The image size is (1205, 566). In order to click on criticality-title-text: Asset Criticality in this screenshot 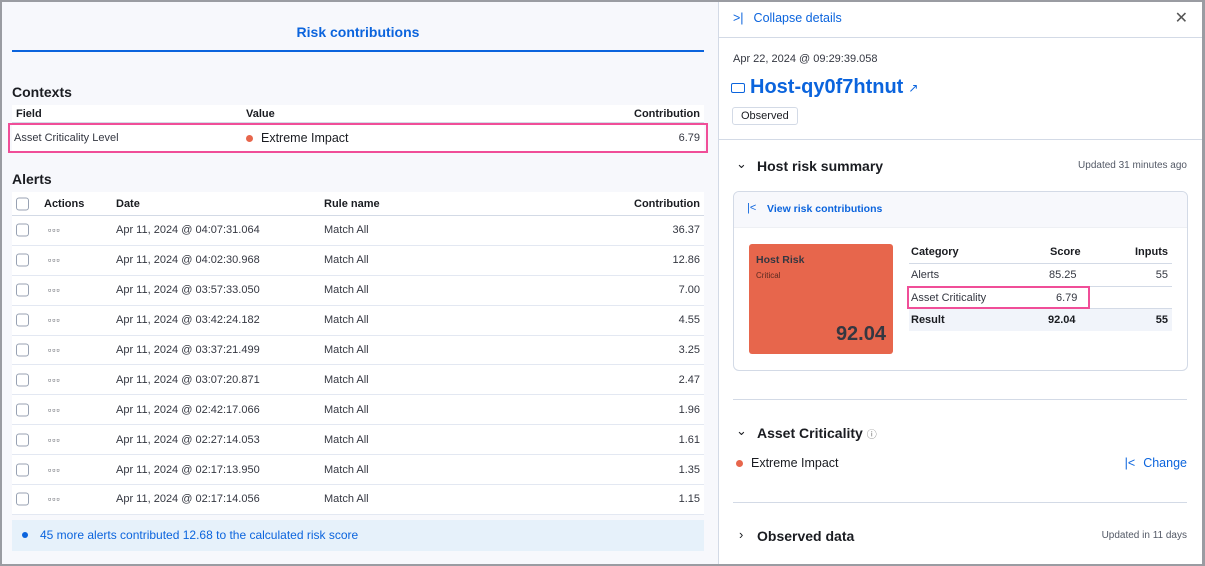, I will do `click(810, 433)`.